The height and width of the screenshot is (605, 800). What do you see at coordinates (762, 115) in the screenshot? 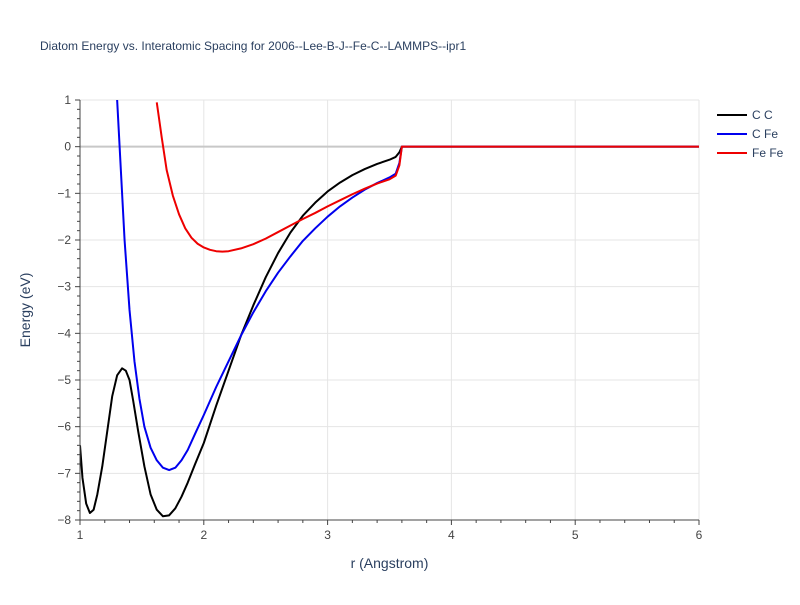
I see `legend-label: C C` at bounding box center [762, 115].